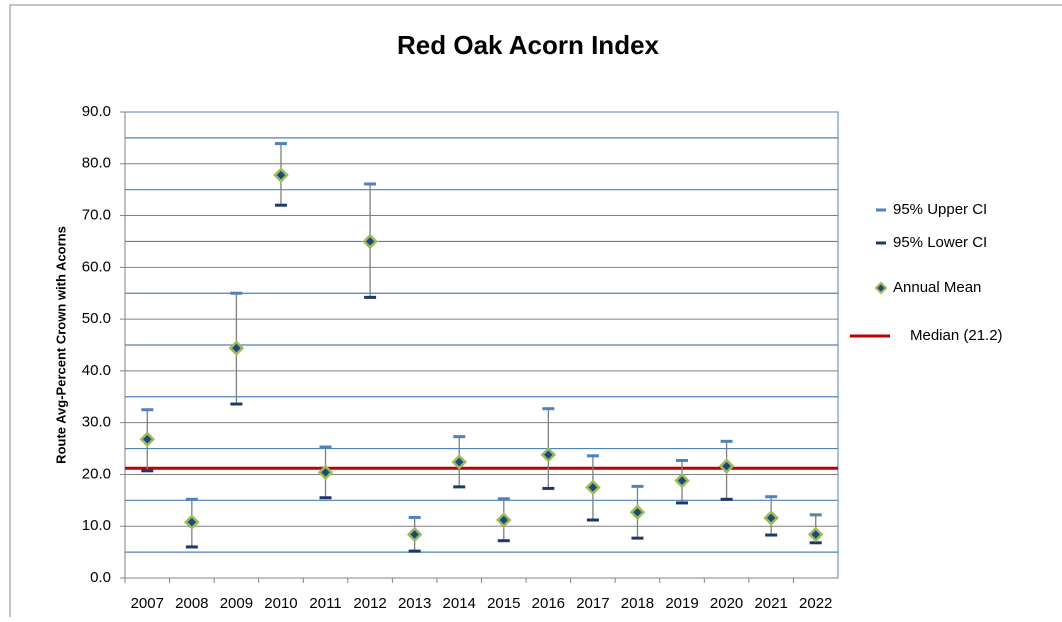 The image size is (1062, 622). What do you see at coordinates (459, 603) in the screenshot?
I see `x-tick-label: 2014` at bounding box center [459, 603].